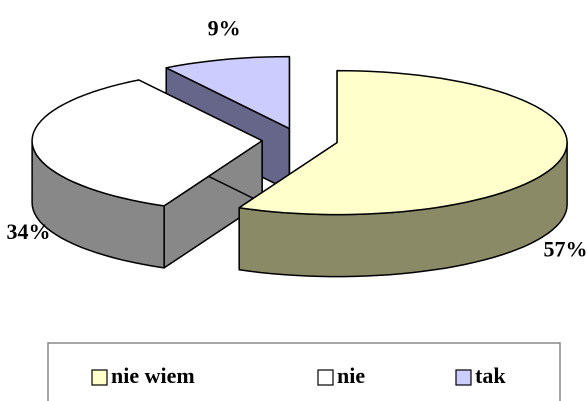 The image size is (587, 401). Describe the element at coordinates (29, 231) in the screenshot. I see `data-label: 34%` at that location.